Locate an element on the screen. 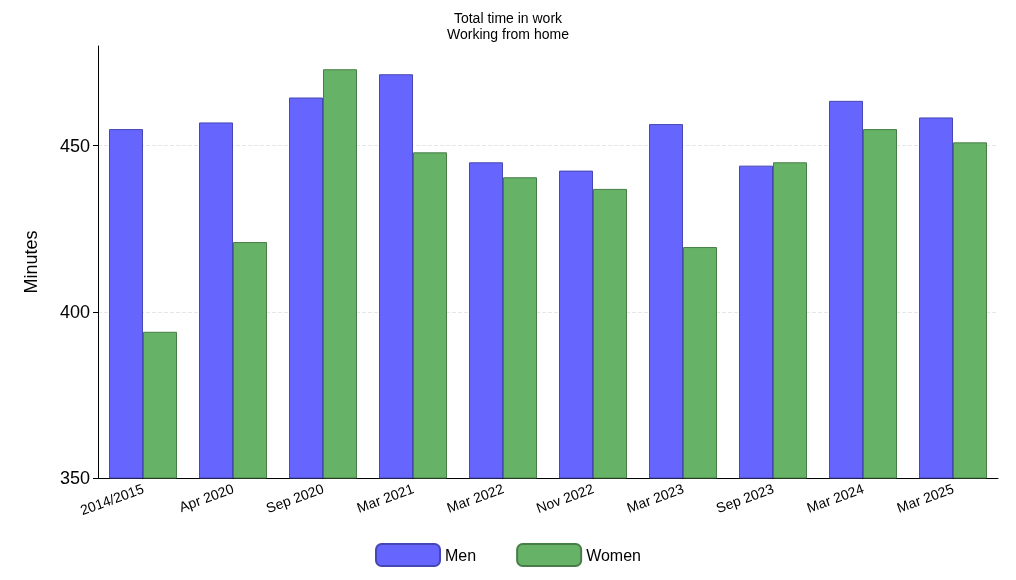 This screenshot has width=1016, height=580. x-tick-label: Apr 2020 is located at coordinates (206, 497).